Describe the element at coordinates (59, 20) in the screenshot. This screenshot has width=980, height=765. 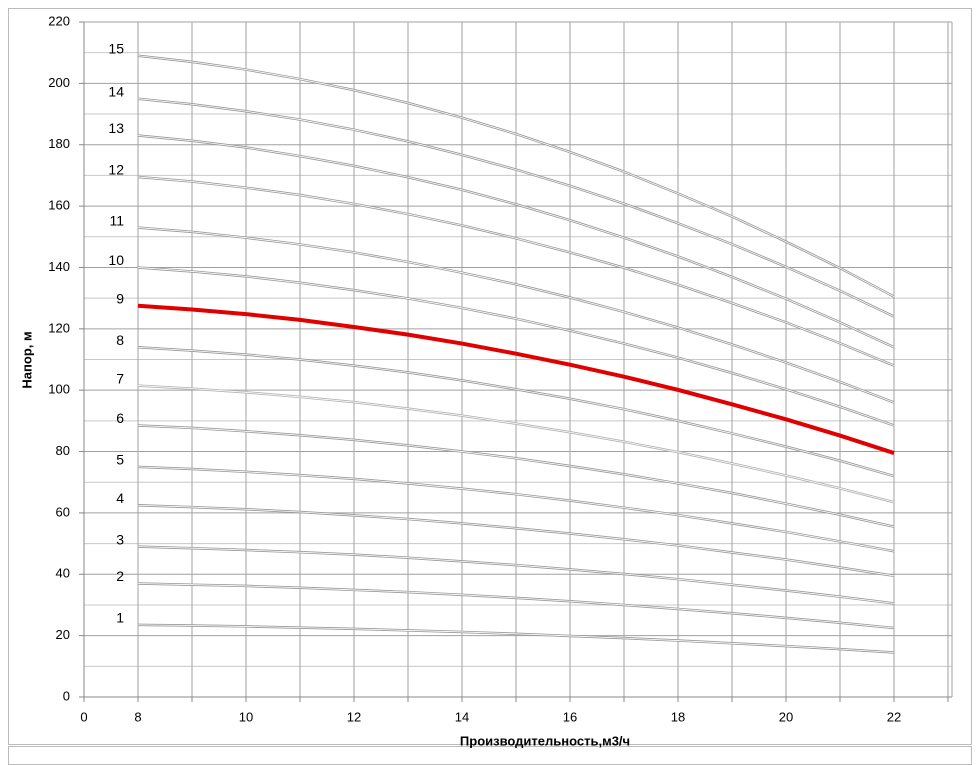
I see `y-tick-label: 220` at that location.